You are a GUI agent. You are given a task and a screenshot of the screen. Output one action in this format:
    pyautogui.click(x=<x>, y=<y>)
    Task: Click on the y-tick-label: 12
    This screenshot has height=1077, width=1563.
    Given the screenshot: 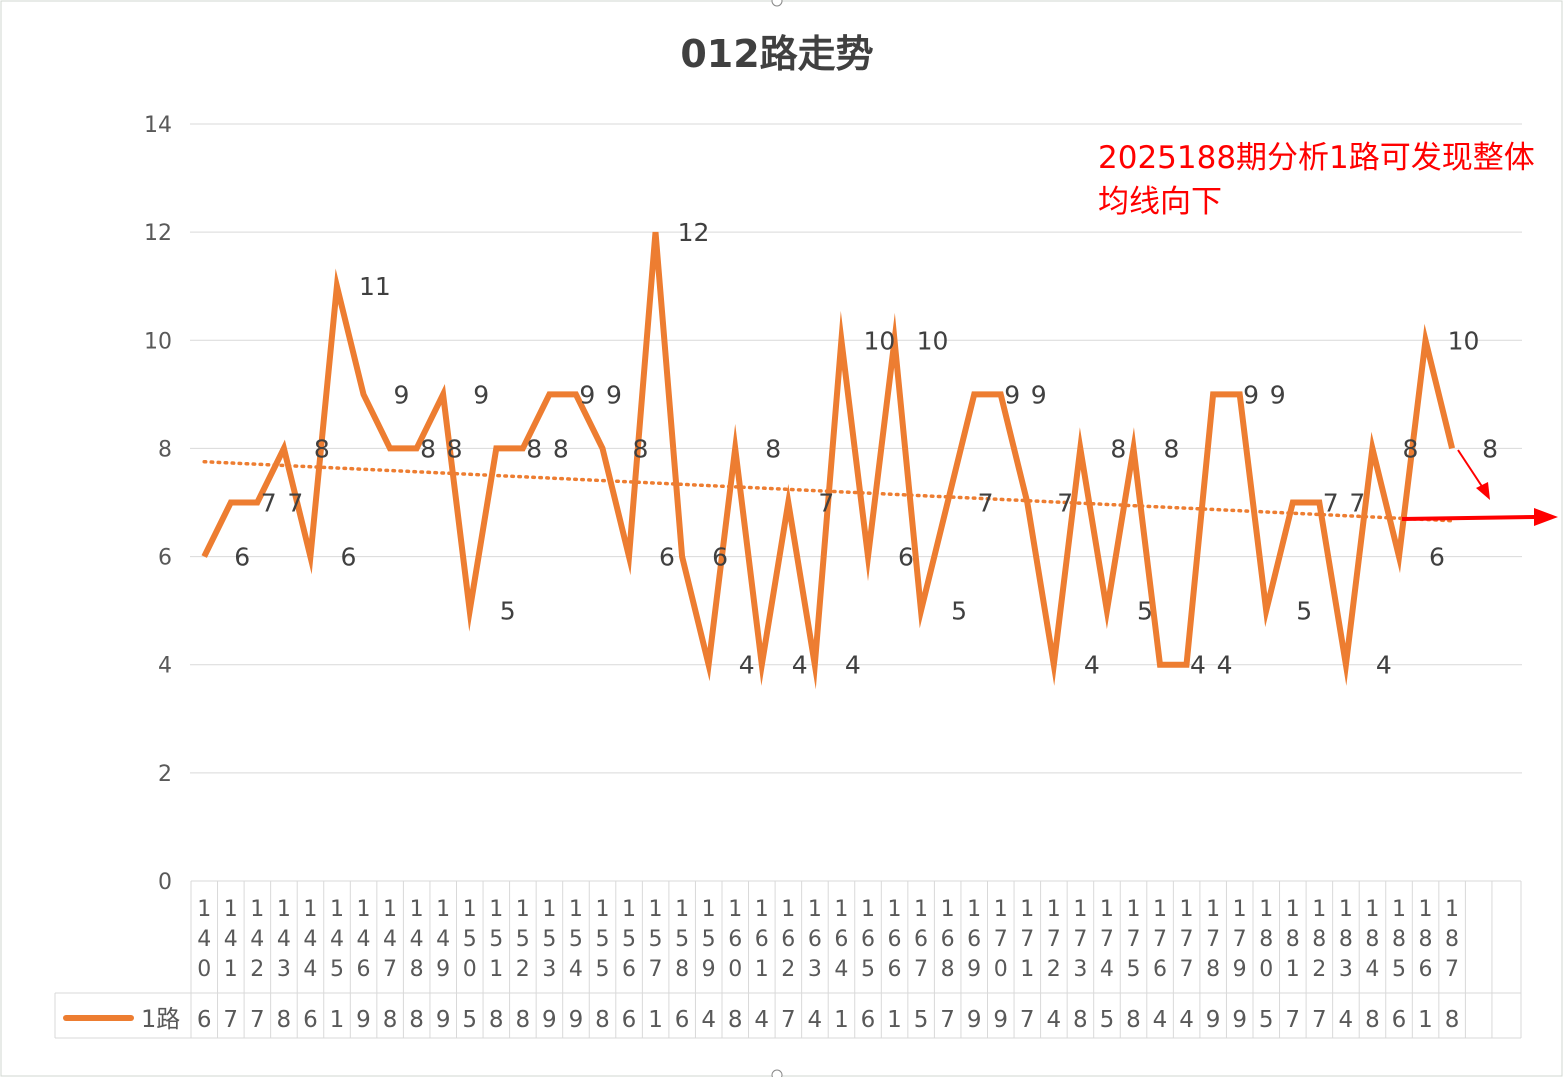 What is the action you would take?
    pyautogui.click(x=158, y=233)
    